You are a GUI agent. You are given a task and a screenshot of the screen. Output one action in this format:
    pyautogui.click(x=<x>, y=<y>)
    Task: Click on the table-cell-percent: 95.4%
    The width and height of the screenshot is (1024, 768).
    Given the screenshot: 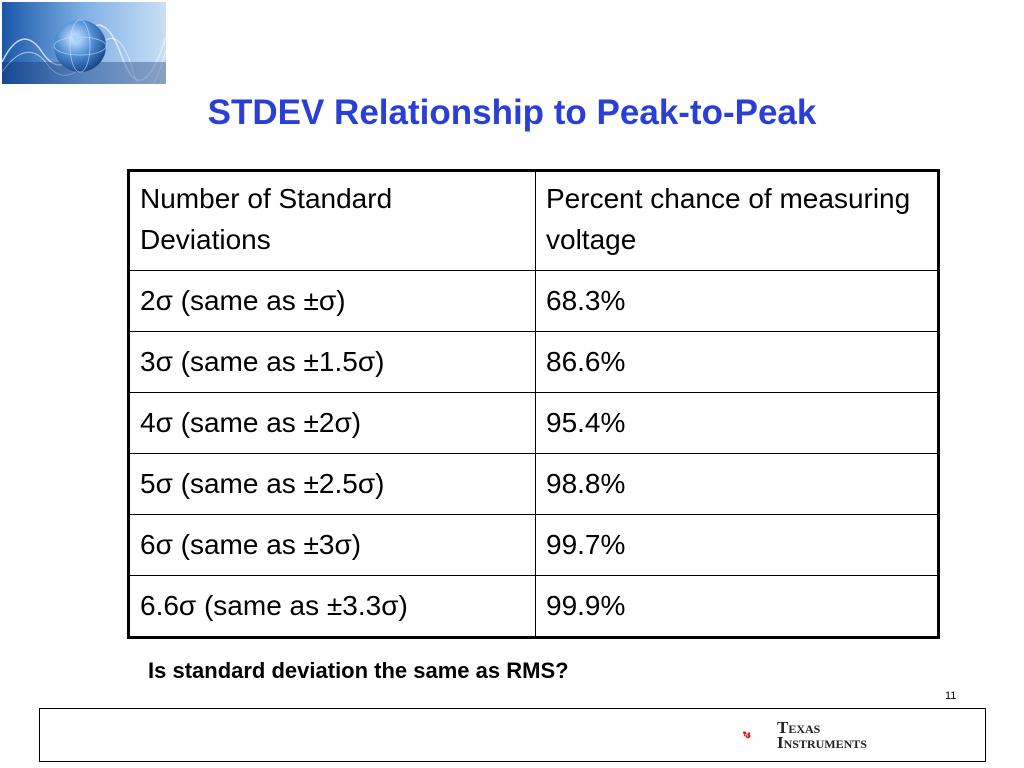 What is the action you would take?
    pyautogui.click(x=737, y=423)
    